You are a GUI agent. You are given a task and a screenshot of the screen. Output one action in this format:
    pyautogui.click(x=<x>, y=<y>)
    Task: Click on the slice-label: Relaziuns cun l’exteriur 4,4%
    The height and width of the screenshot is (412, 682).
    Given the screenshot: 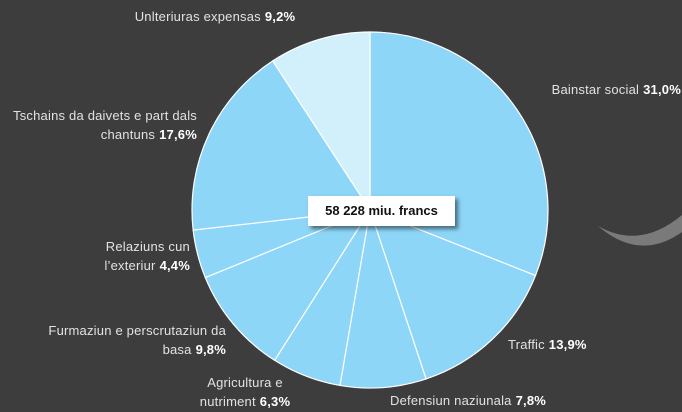 What is the action you would take?
    pyautogui.click(x=130, y=256)
    